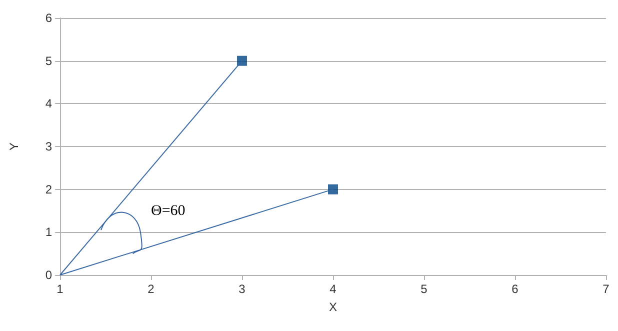  Describe the element at coordinates (48, 18) in the screenshot. I see `y-tick-label: 6` at that location.